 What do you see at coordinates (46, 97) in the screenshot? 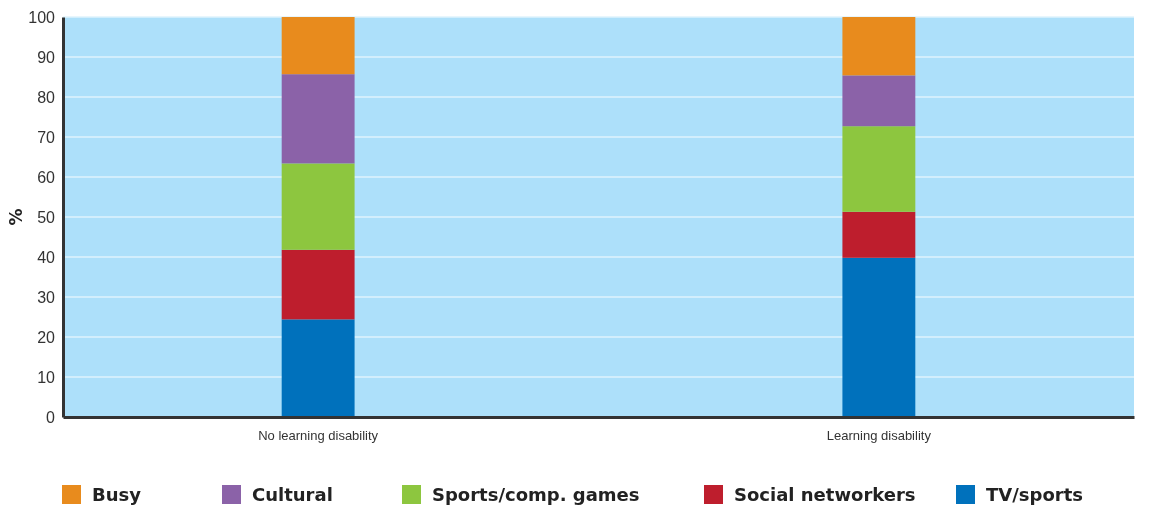
I see `y-tick-label: 80` at bounding box center [46, 97].